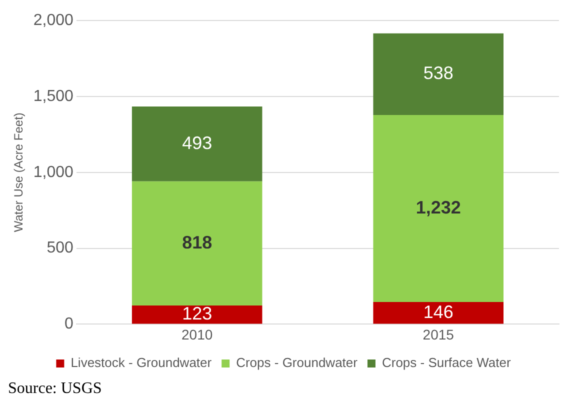 This screenshot has height=416, width=577. I want to click on data-label: 123, so click(197, 314).